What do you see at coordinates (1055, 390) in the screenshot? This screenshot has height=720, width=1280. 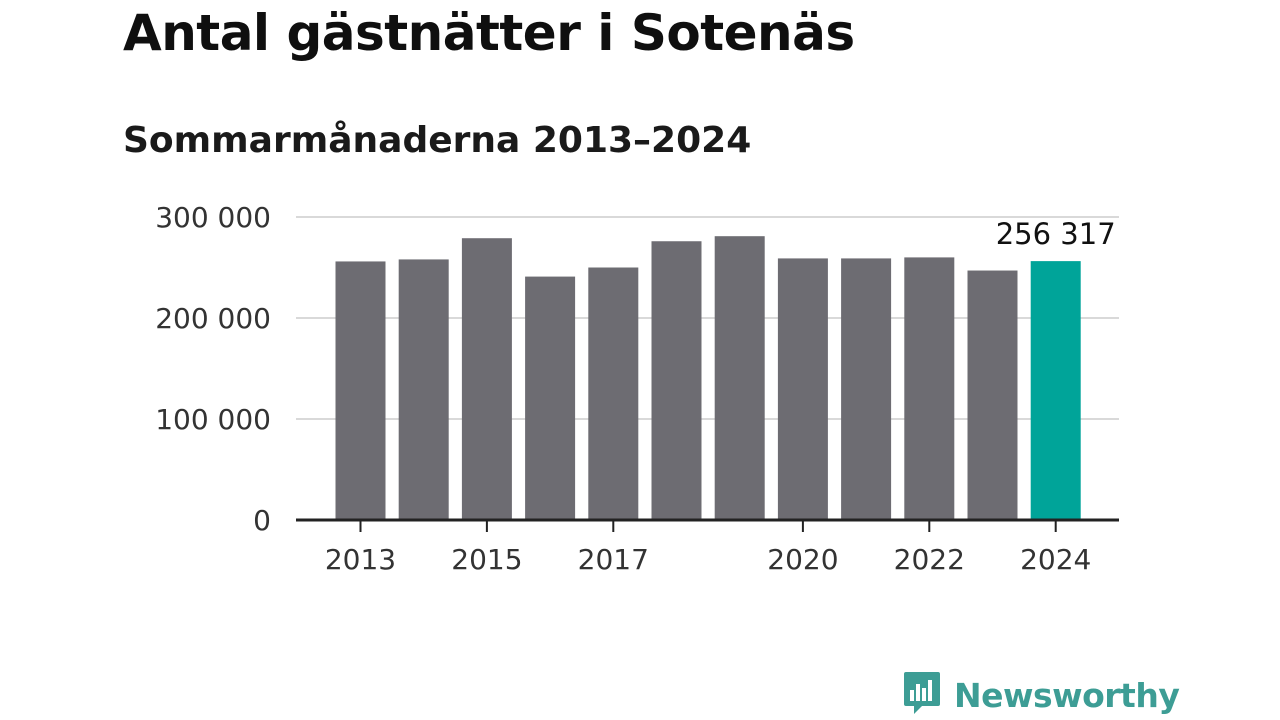 I see `bar-2024` at bounding box center [1055, 390].